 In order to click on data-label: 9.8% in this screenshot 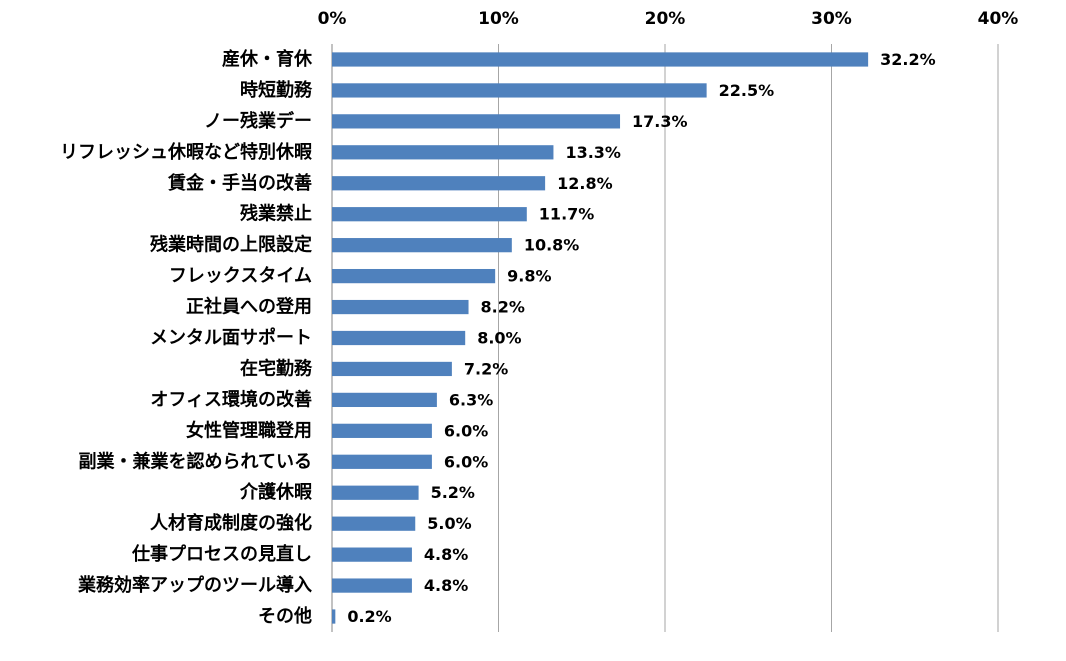, I will do `click(529, 276)`.